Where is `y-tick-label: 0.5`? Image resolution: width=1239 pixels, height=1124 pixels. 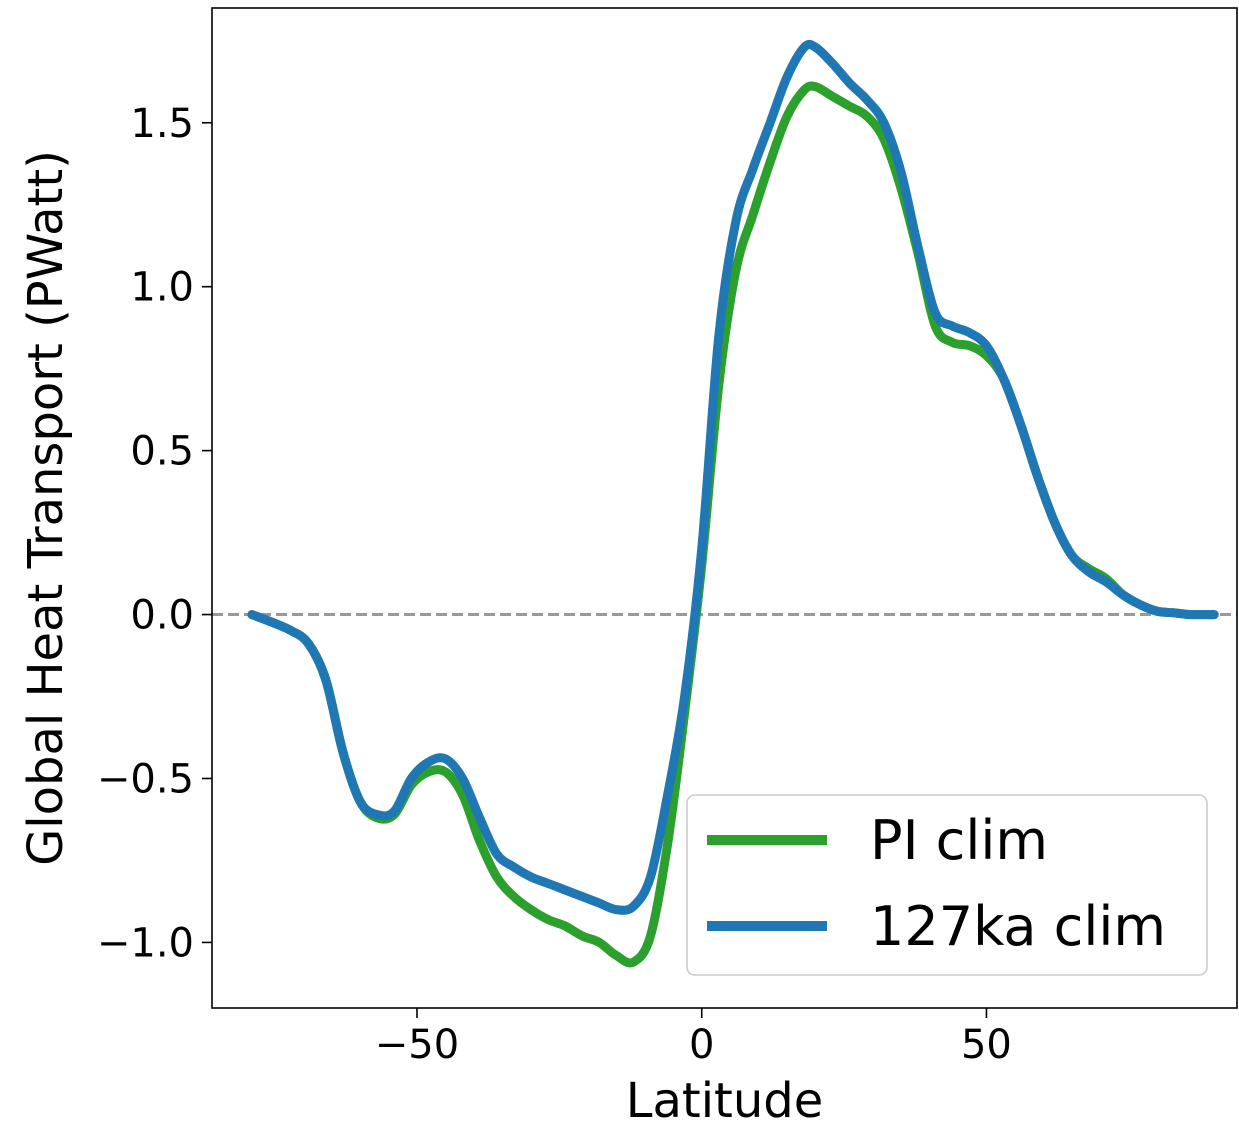
y-tick-label: 0.5 is located at coordinates (162, 452).